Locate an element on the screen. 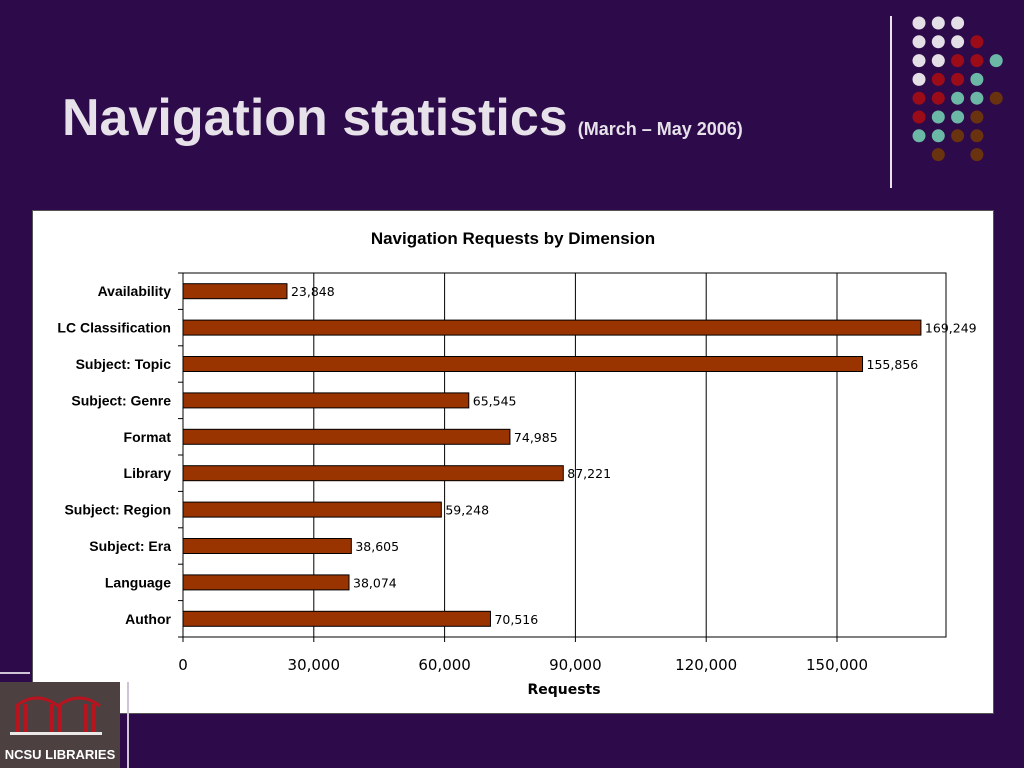  logo-text: NCSU LIBRARIES is located at coordinates (60, 754).